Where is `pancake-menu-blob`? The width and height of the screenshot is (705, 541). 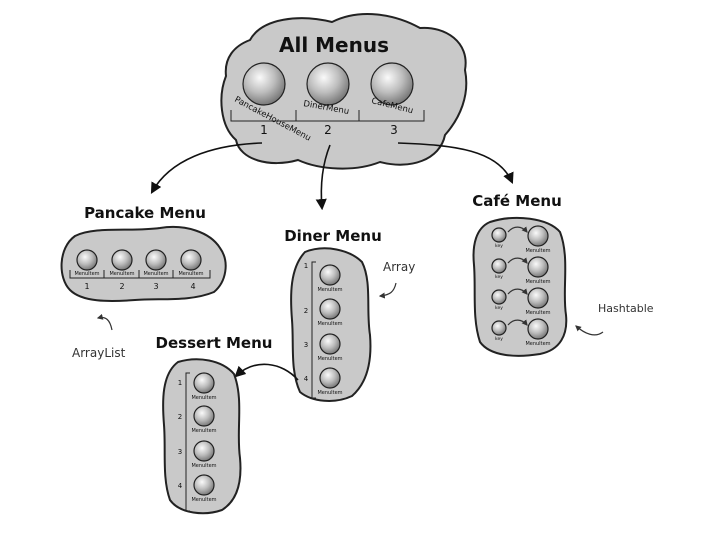 pancake-menu-blob is located at coordinates (143, 264).